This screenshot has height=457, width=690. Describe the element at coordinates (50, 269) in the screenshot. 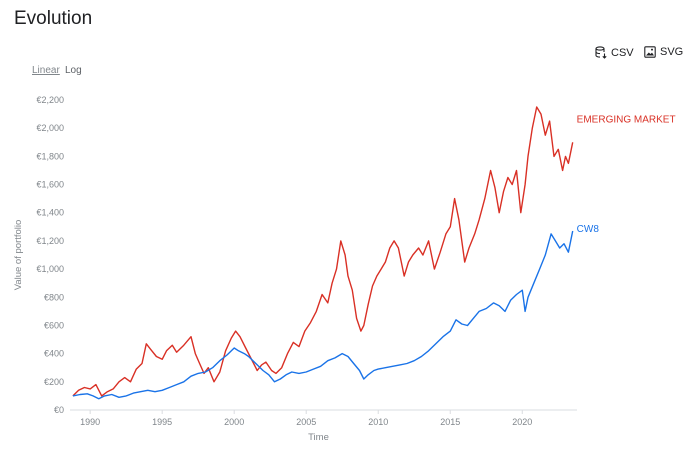

I see `y-tick-label: €1,000` at that location.